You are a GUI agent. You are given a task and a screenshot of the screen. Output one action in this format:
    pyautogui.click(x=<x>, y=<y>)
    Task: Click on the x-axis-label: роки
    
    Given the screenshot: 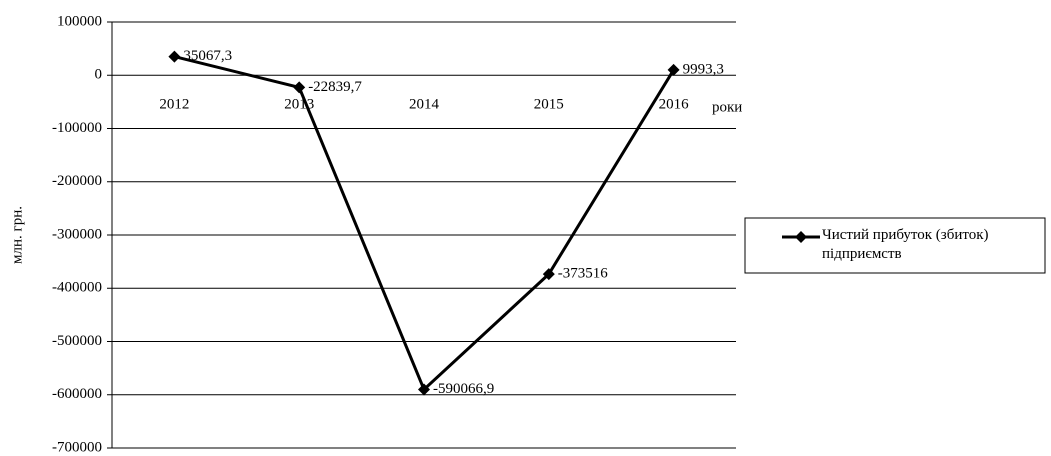 What is the action you would take?
    pyautogui.click(x=727, y=107)
    